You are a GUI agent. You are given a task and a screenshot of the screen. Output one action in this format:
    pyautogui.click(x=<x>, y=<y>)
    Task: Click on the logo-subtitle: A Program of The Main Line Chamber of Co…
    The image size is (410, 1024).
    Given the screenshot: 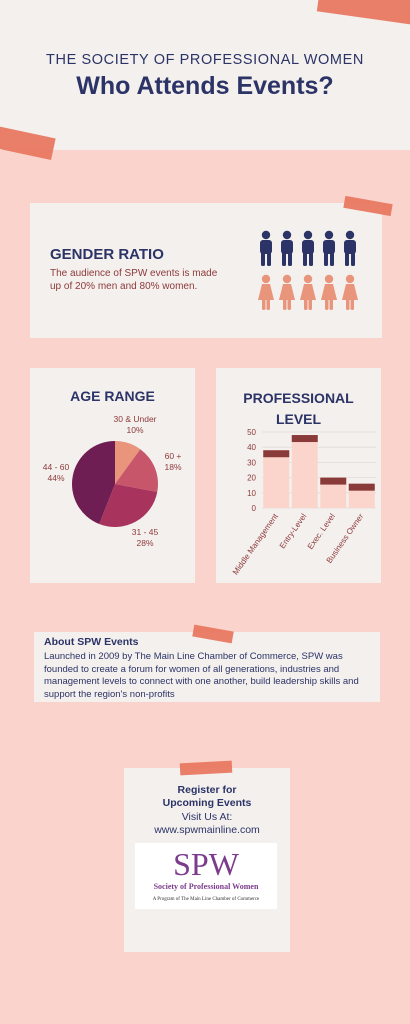 What is the action you would take?
    pyautogui.click(x=206, y=899)
    